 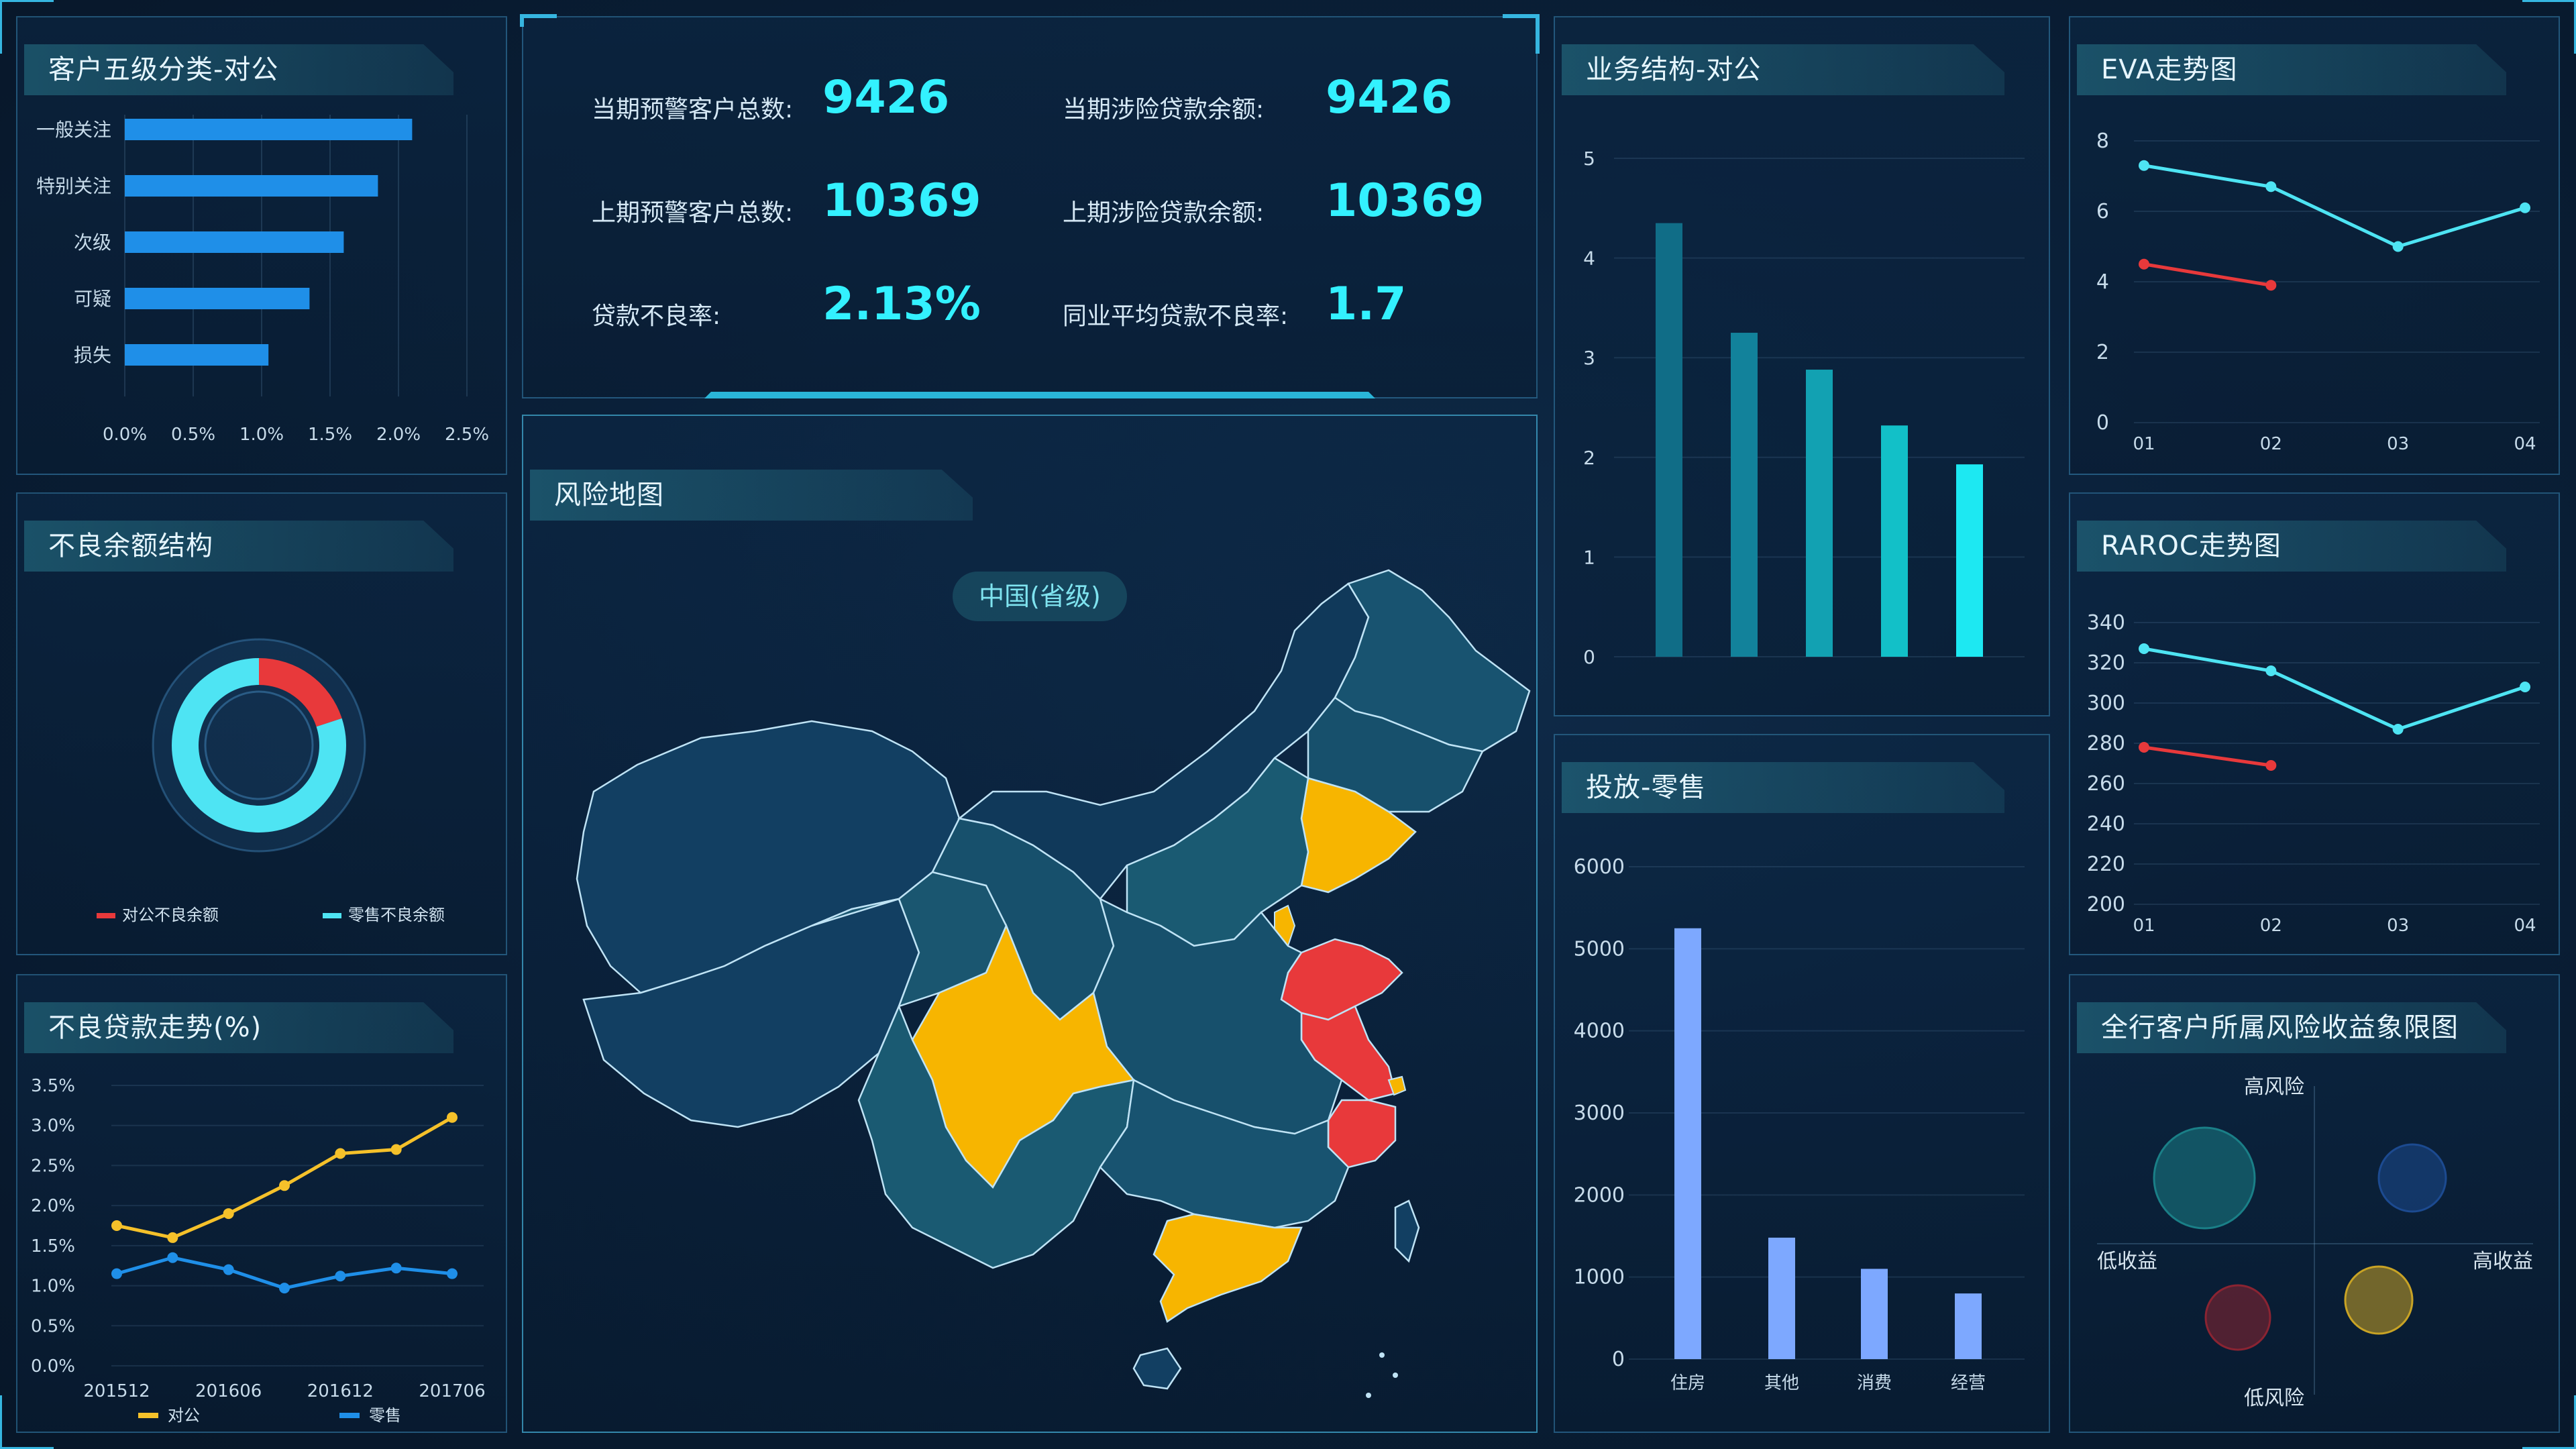 I want to click on panel-title: 不良余额结构, so click(x=238, y=546).